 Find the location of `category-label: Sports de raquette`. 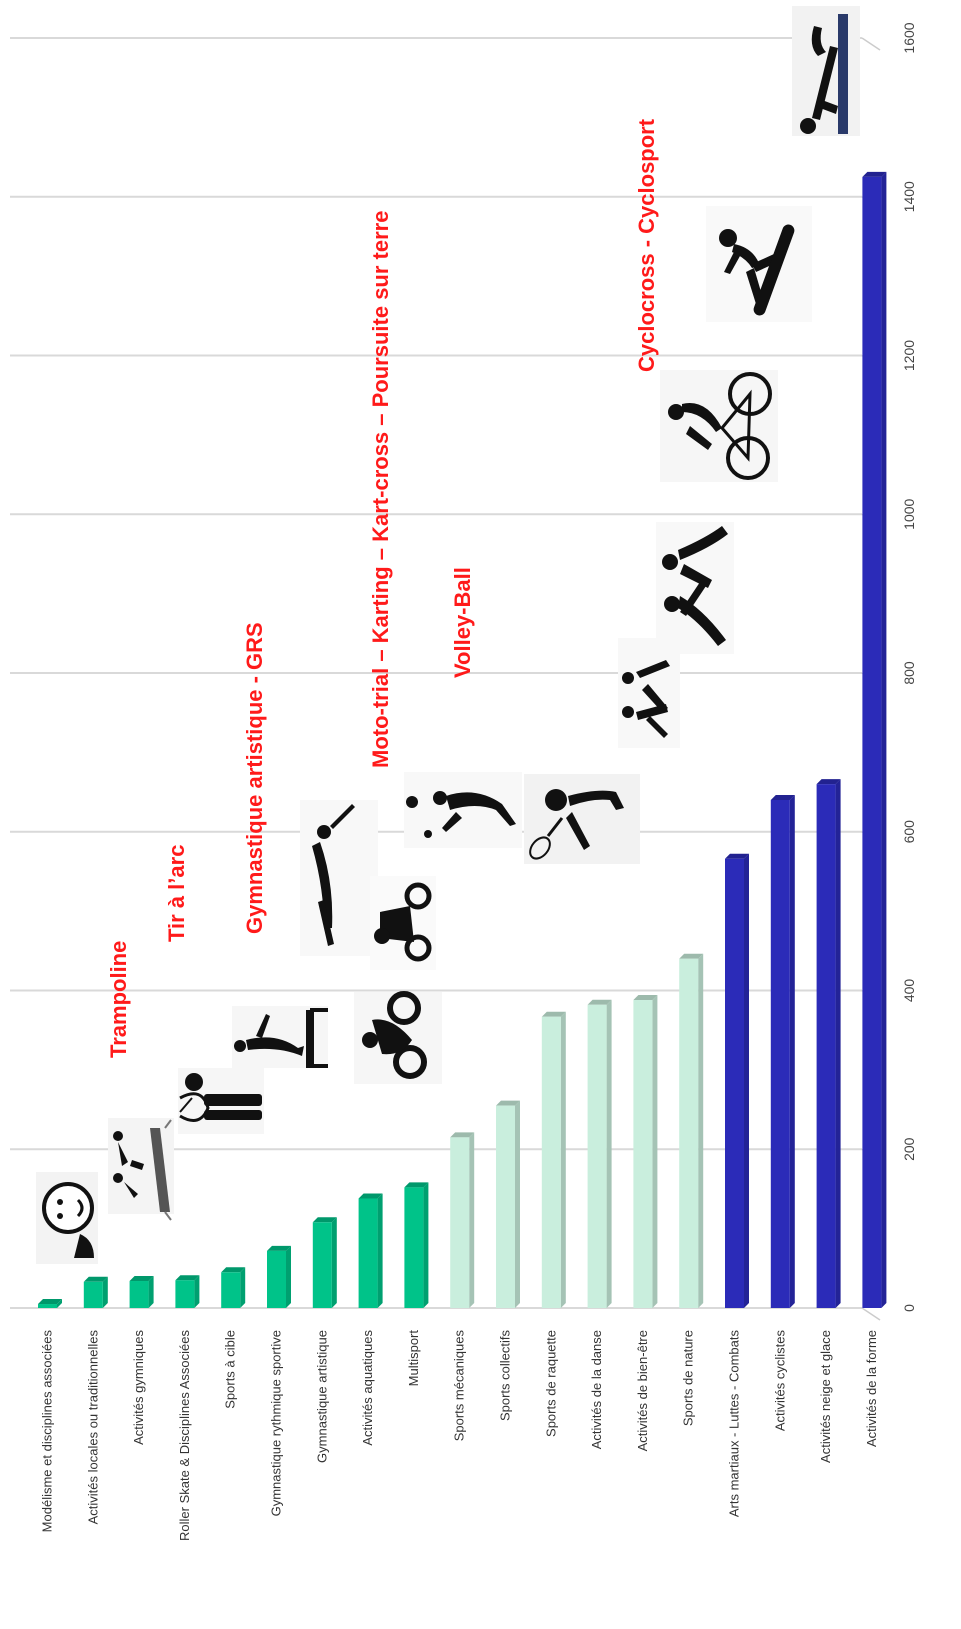

category-label: Sports de raquette is located at coordinates (550, 1383).